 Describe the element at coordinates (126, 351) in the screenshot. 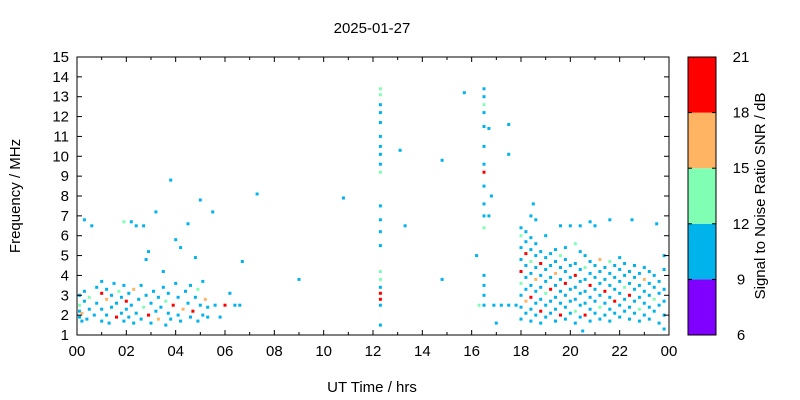

I see `x-tick-label: 02` at that location.